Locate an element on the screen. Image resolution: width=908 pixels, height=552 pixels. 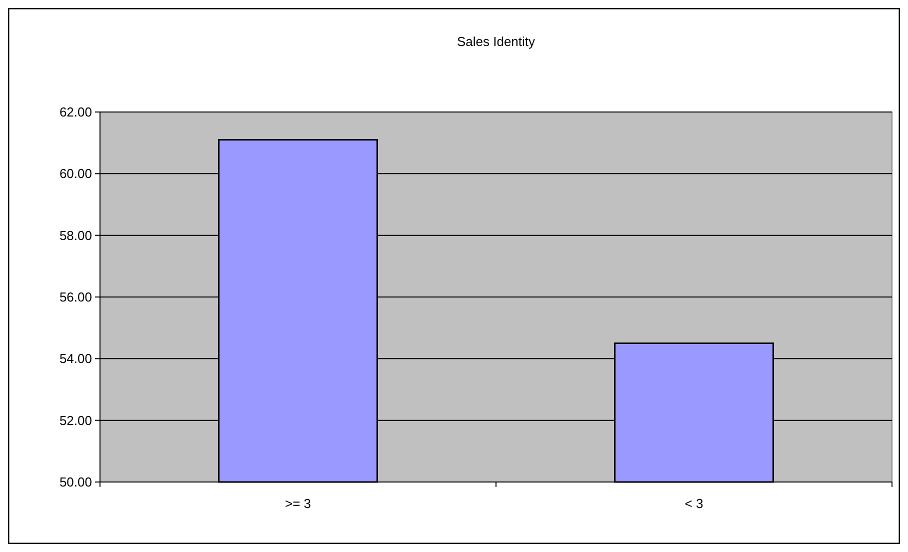
chart-title: Sales Identity is located at coordinates (496, 41).